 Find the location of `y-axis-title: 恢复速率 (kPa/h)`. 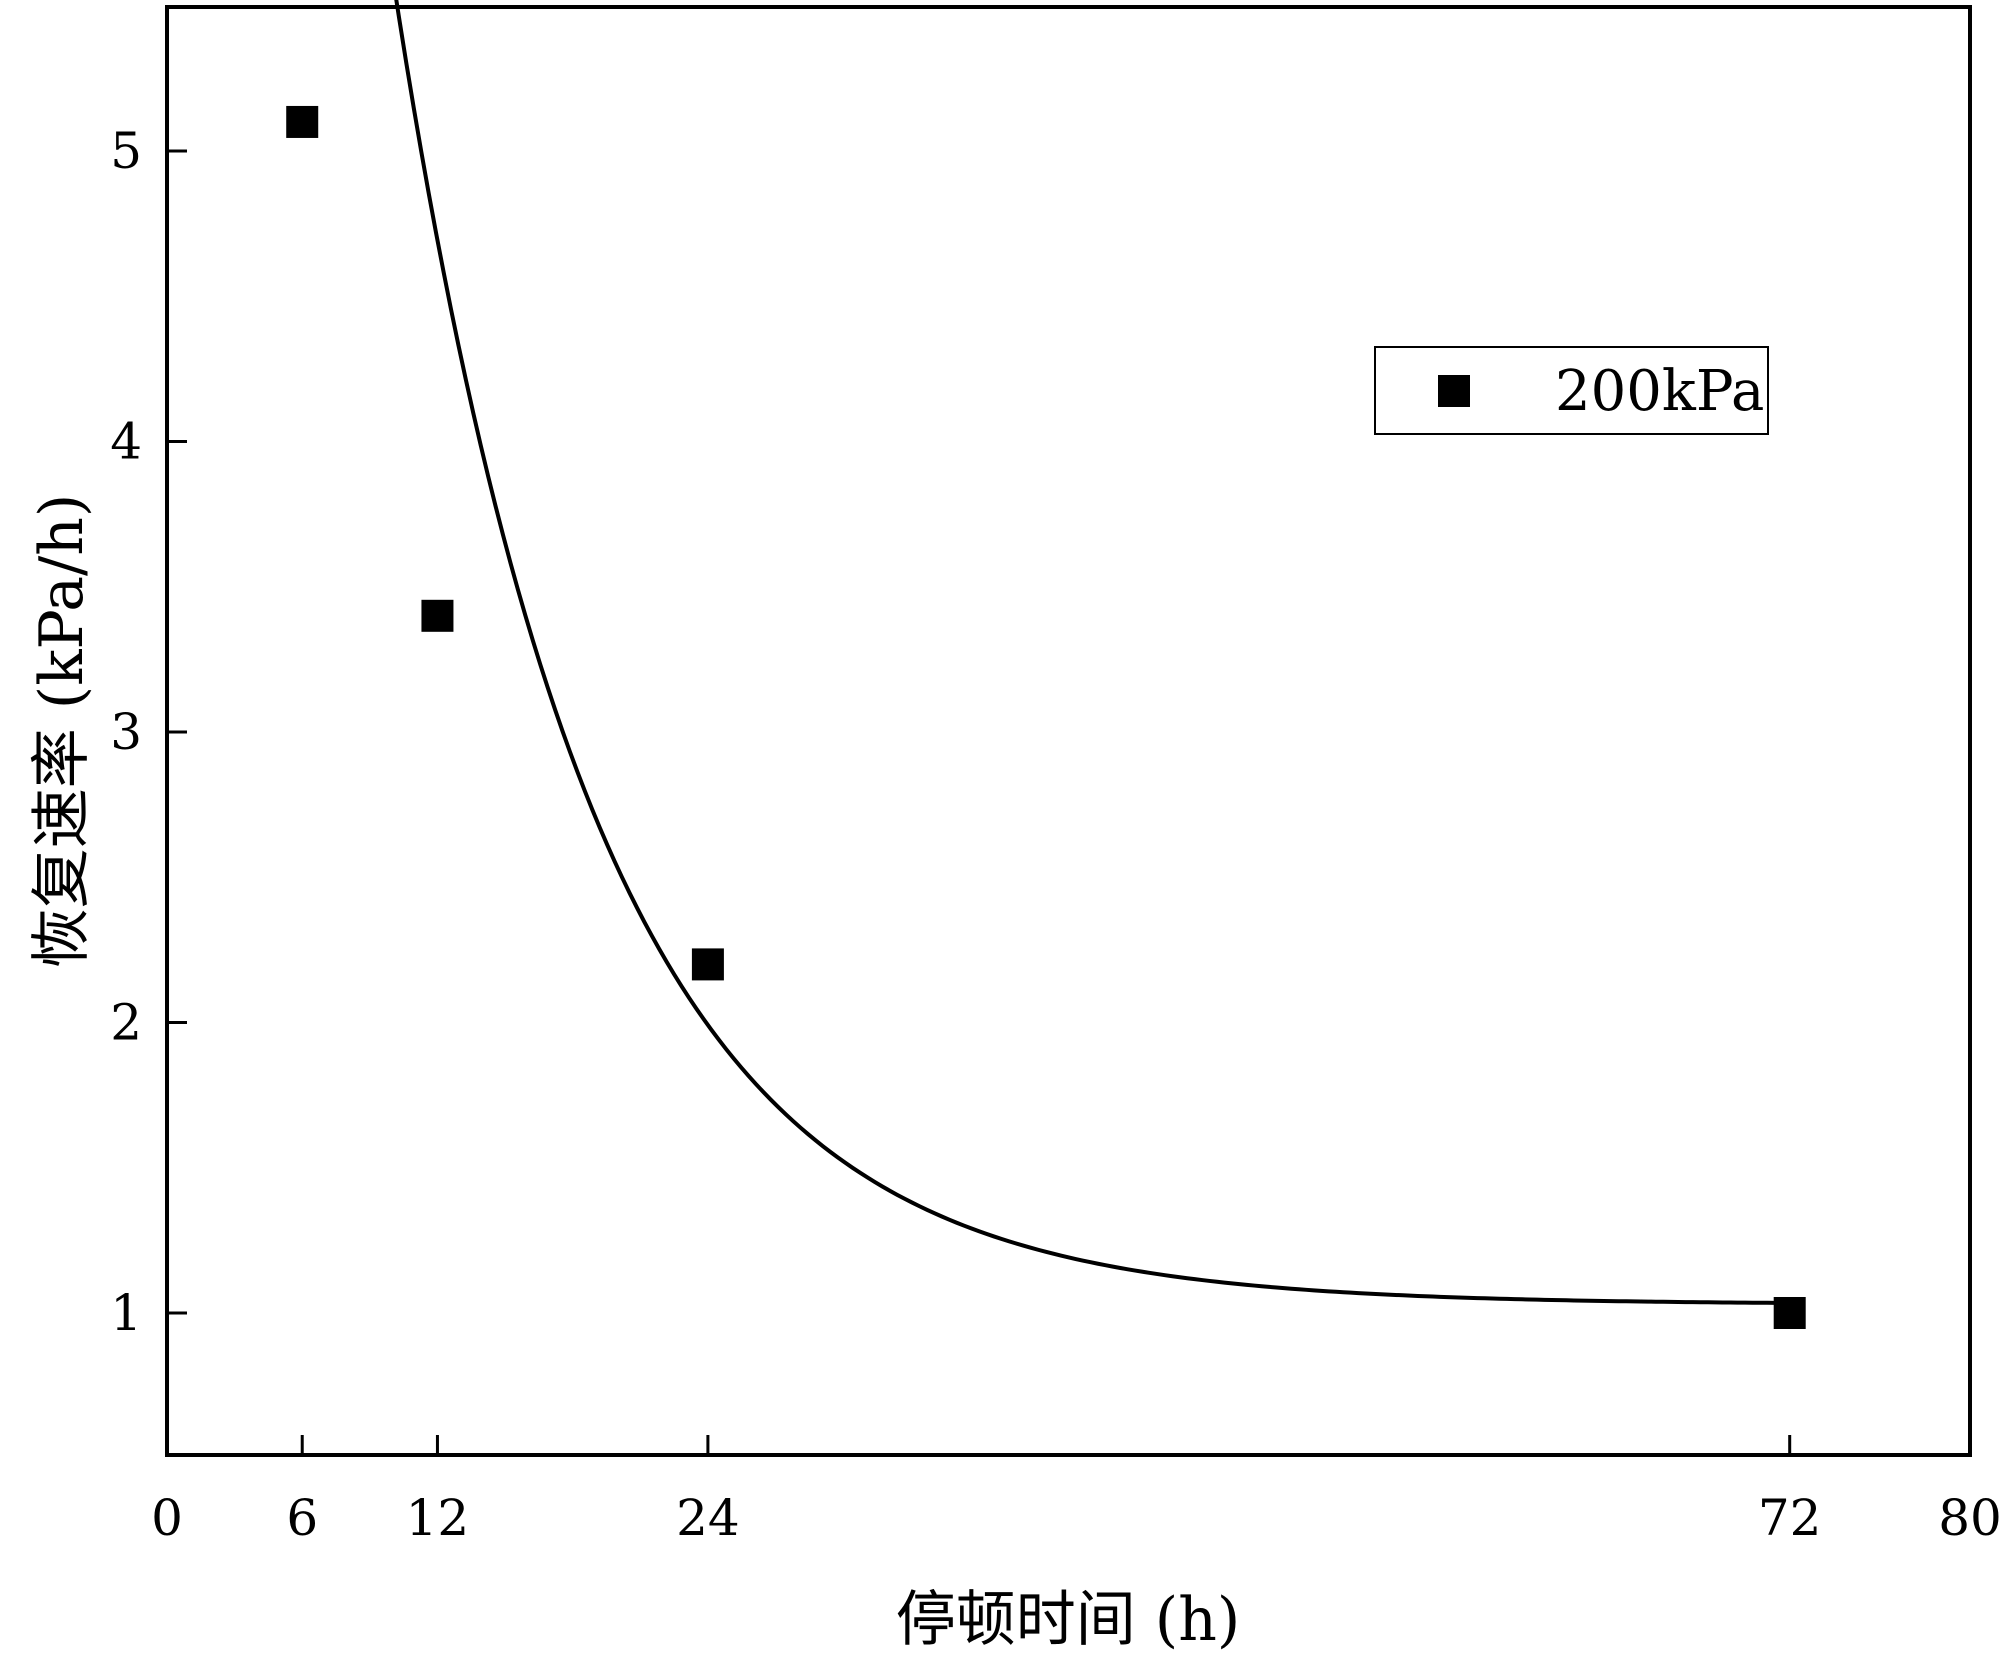

y-axis-title: 恢复速率 (kPa/h) is located at coordinates (62, 731).